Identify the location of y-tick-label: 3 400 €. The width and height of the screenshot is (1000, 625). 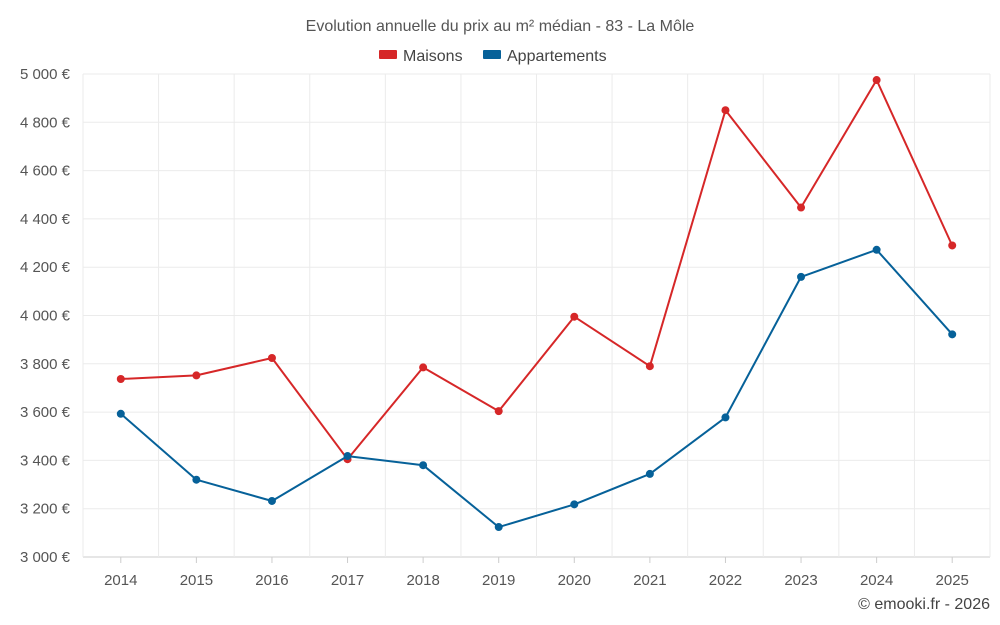
(45, 460).